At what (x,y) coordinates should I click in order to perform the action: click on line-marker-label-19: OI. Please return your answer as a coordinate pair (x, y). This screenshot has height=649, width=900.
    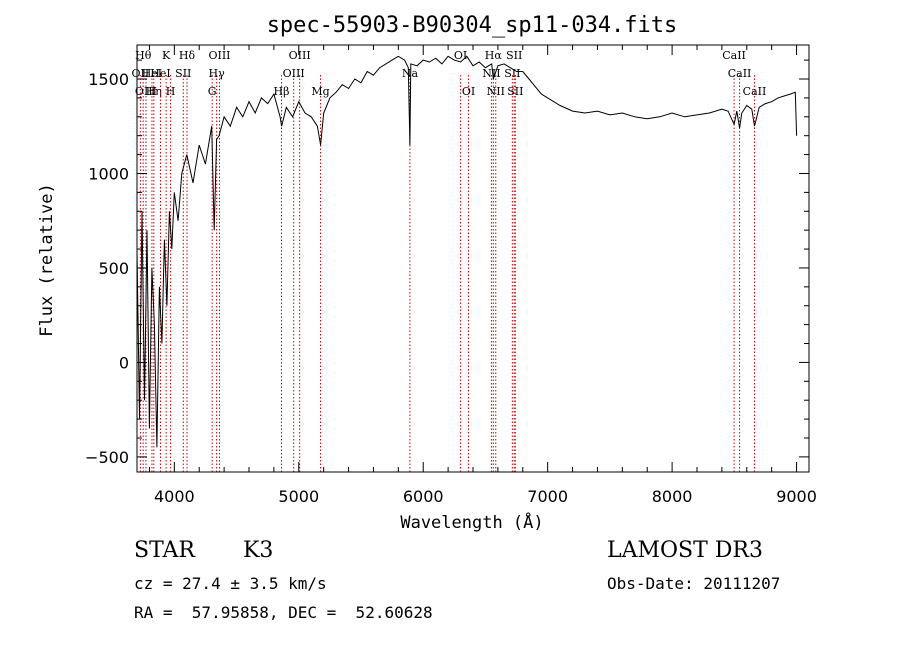
    Looking at the image, I should click on (468, 91).